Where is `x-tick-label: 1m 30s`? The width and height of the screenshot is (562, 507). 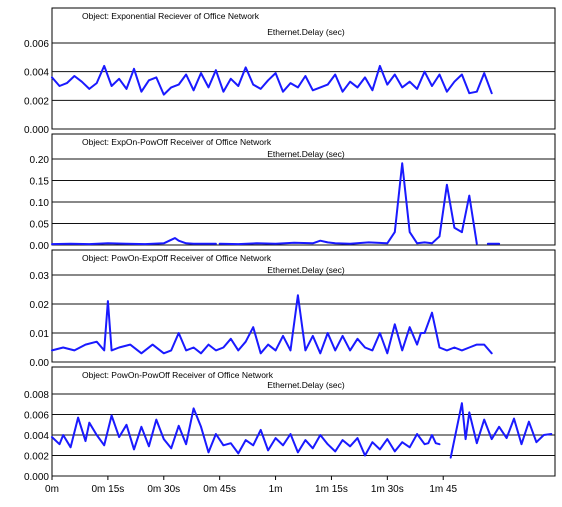 x-tick-label: 1m 30s is located at coordinates (387, 489).